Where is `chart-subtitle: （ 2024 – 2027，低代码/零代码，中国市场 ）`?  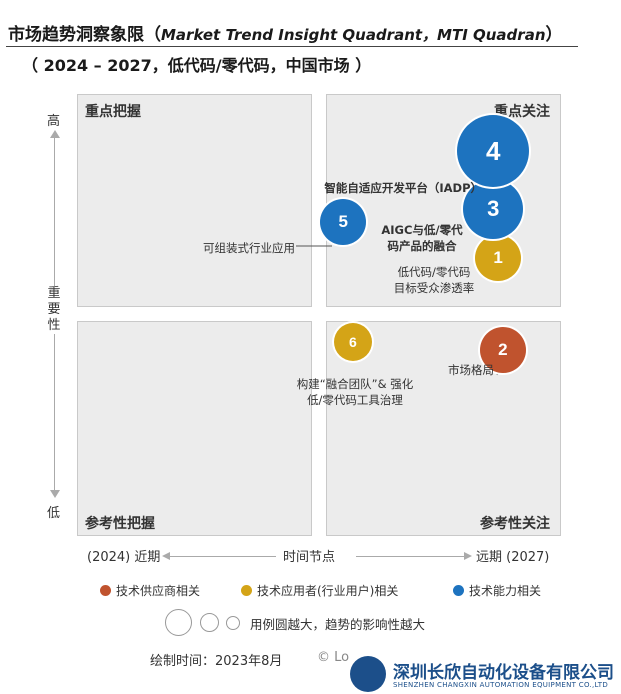 chart-subtitle: （ 2024 – 2027，低代码/零代码，中国市场 ） is located at coordinates (197, 65).